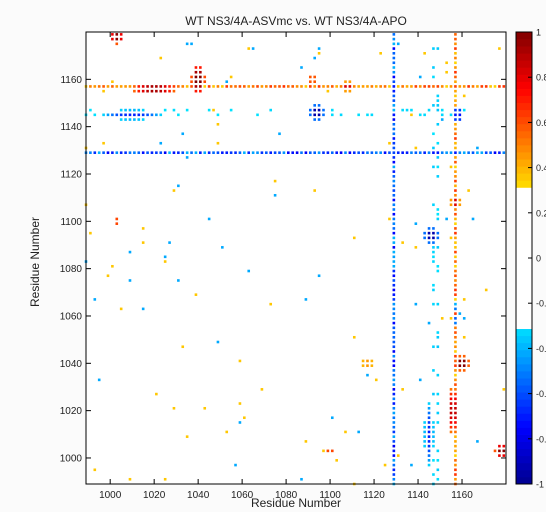 This screenshot has width=546, height=512. I want to click on colorbar-tick-label: 0.8, so click(541, 78).